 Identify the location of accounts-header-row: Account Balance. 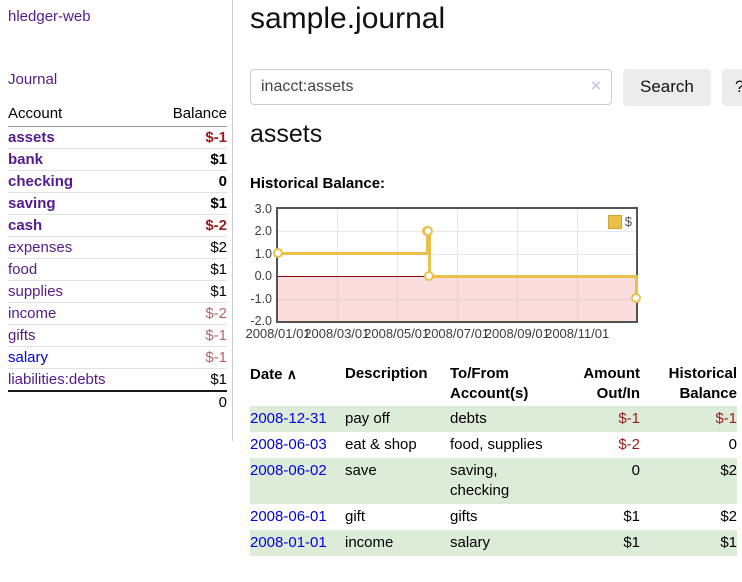
(117, 114).